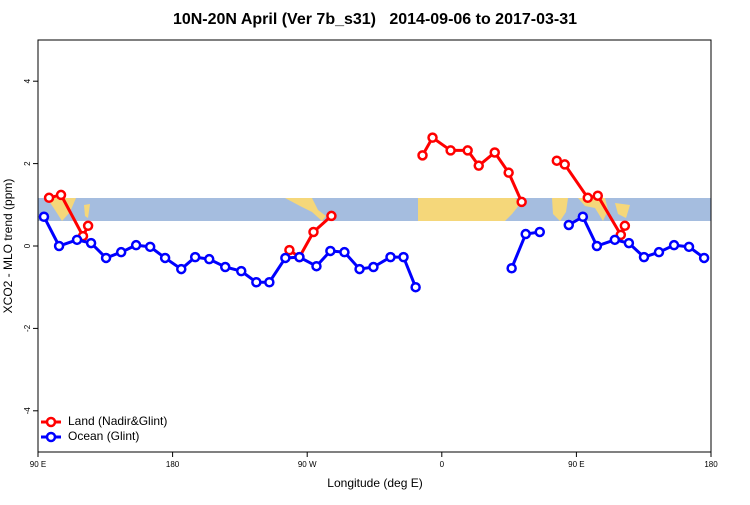 The height and width of the screenshot is (505, 750). Describe the element at coordinates (307, 464) in the screenshot. I see `x-tick-label: 90 W` at that location.